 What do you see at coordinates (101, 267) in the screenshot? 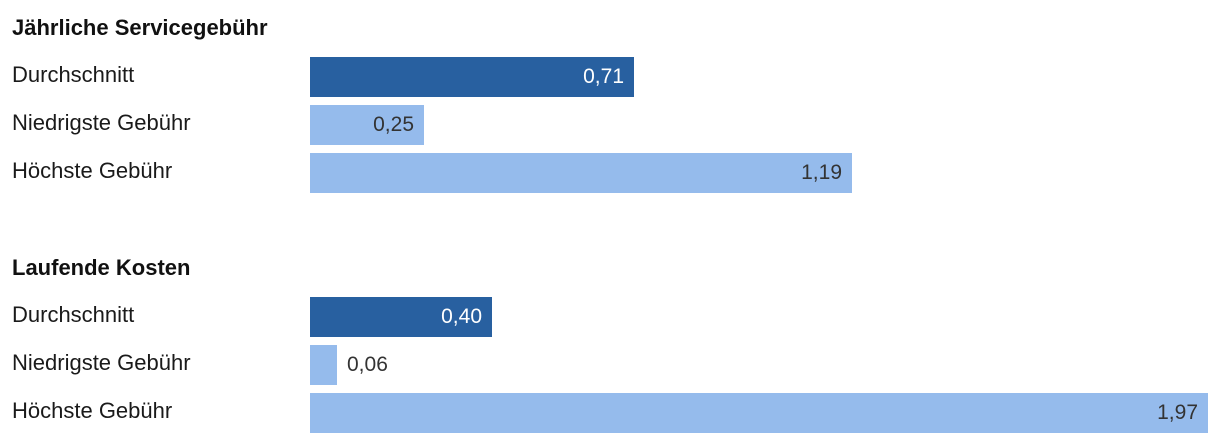
I see `group-title: Laufende Kosten` at bounding box center [101, 267].